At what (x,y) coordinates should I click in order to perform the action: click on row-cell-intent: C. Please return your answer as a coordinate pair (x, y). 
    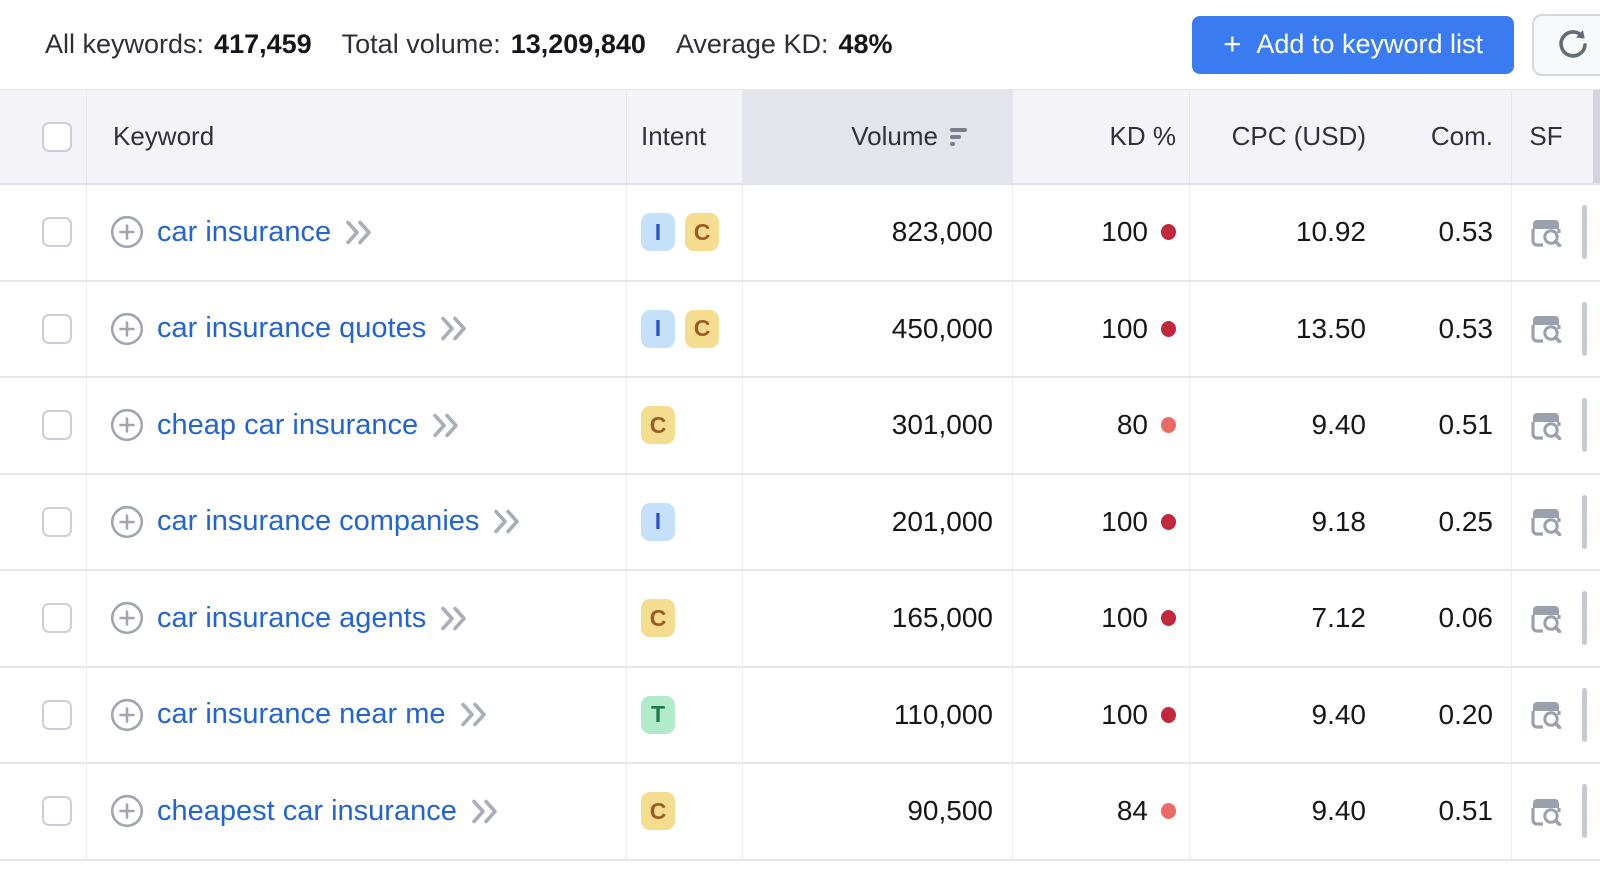
    Looking at the image, I should click on (685, 811).